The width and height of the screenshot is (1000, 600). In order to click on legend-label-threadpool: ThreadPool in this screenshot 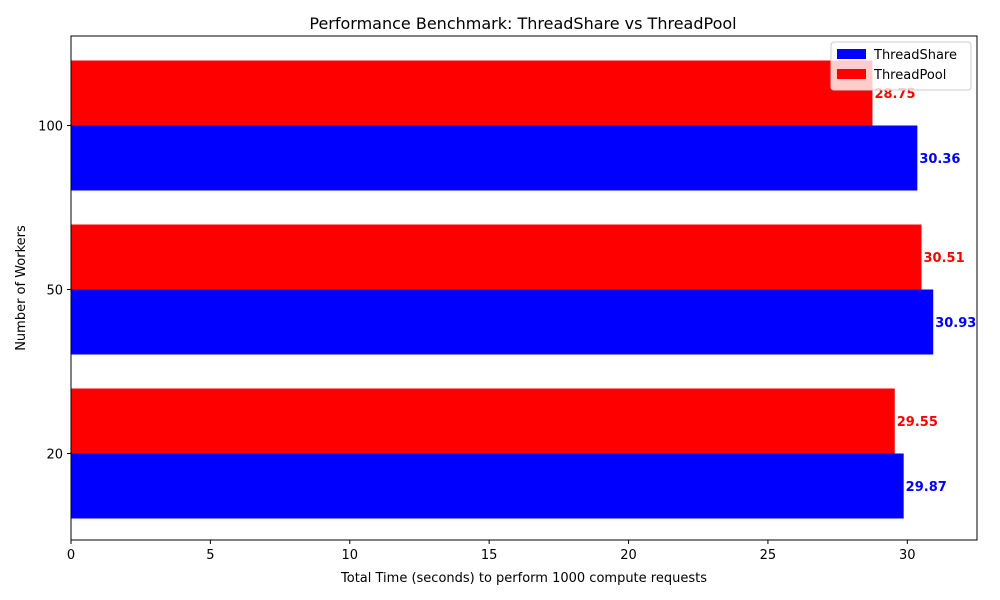, I will do `click(909, 75)`.